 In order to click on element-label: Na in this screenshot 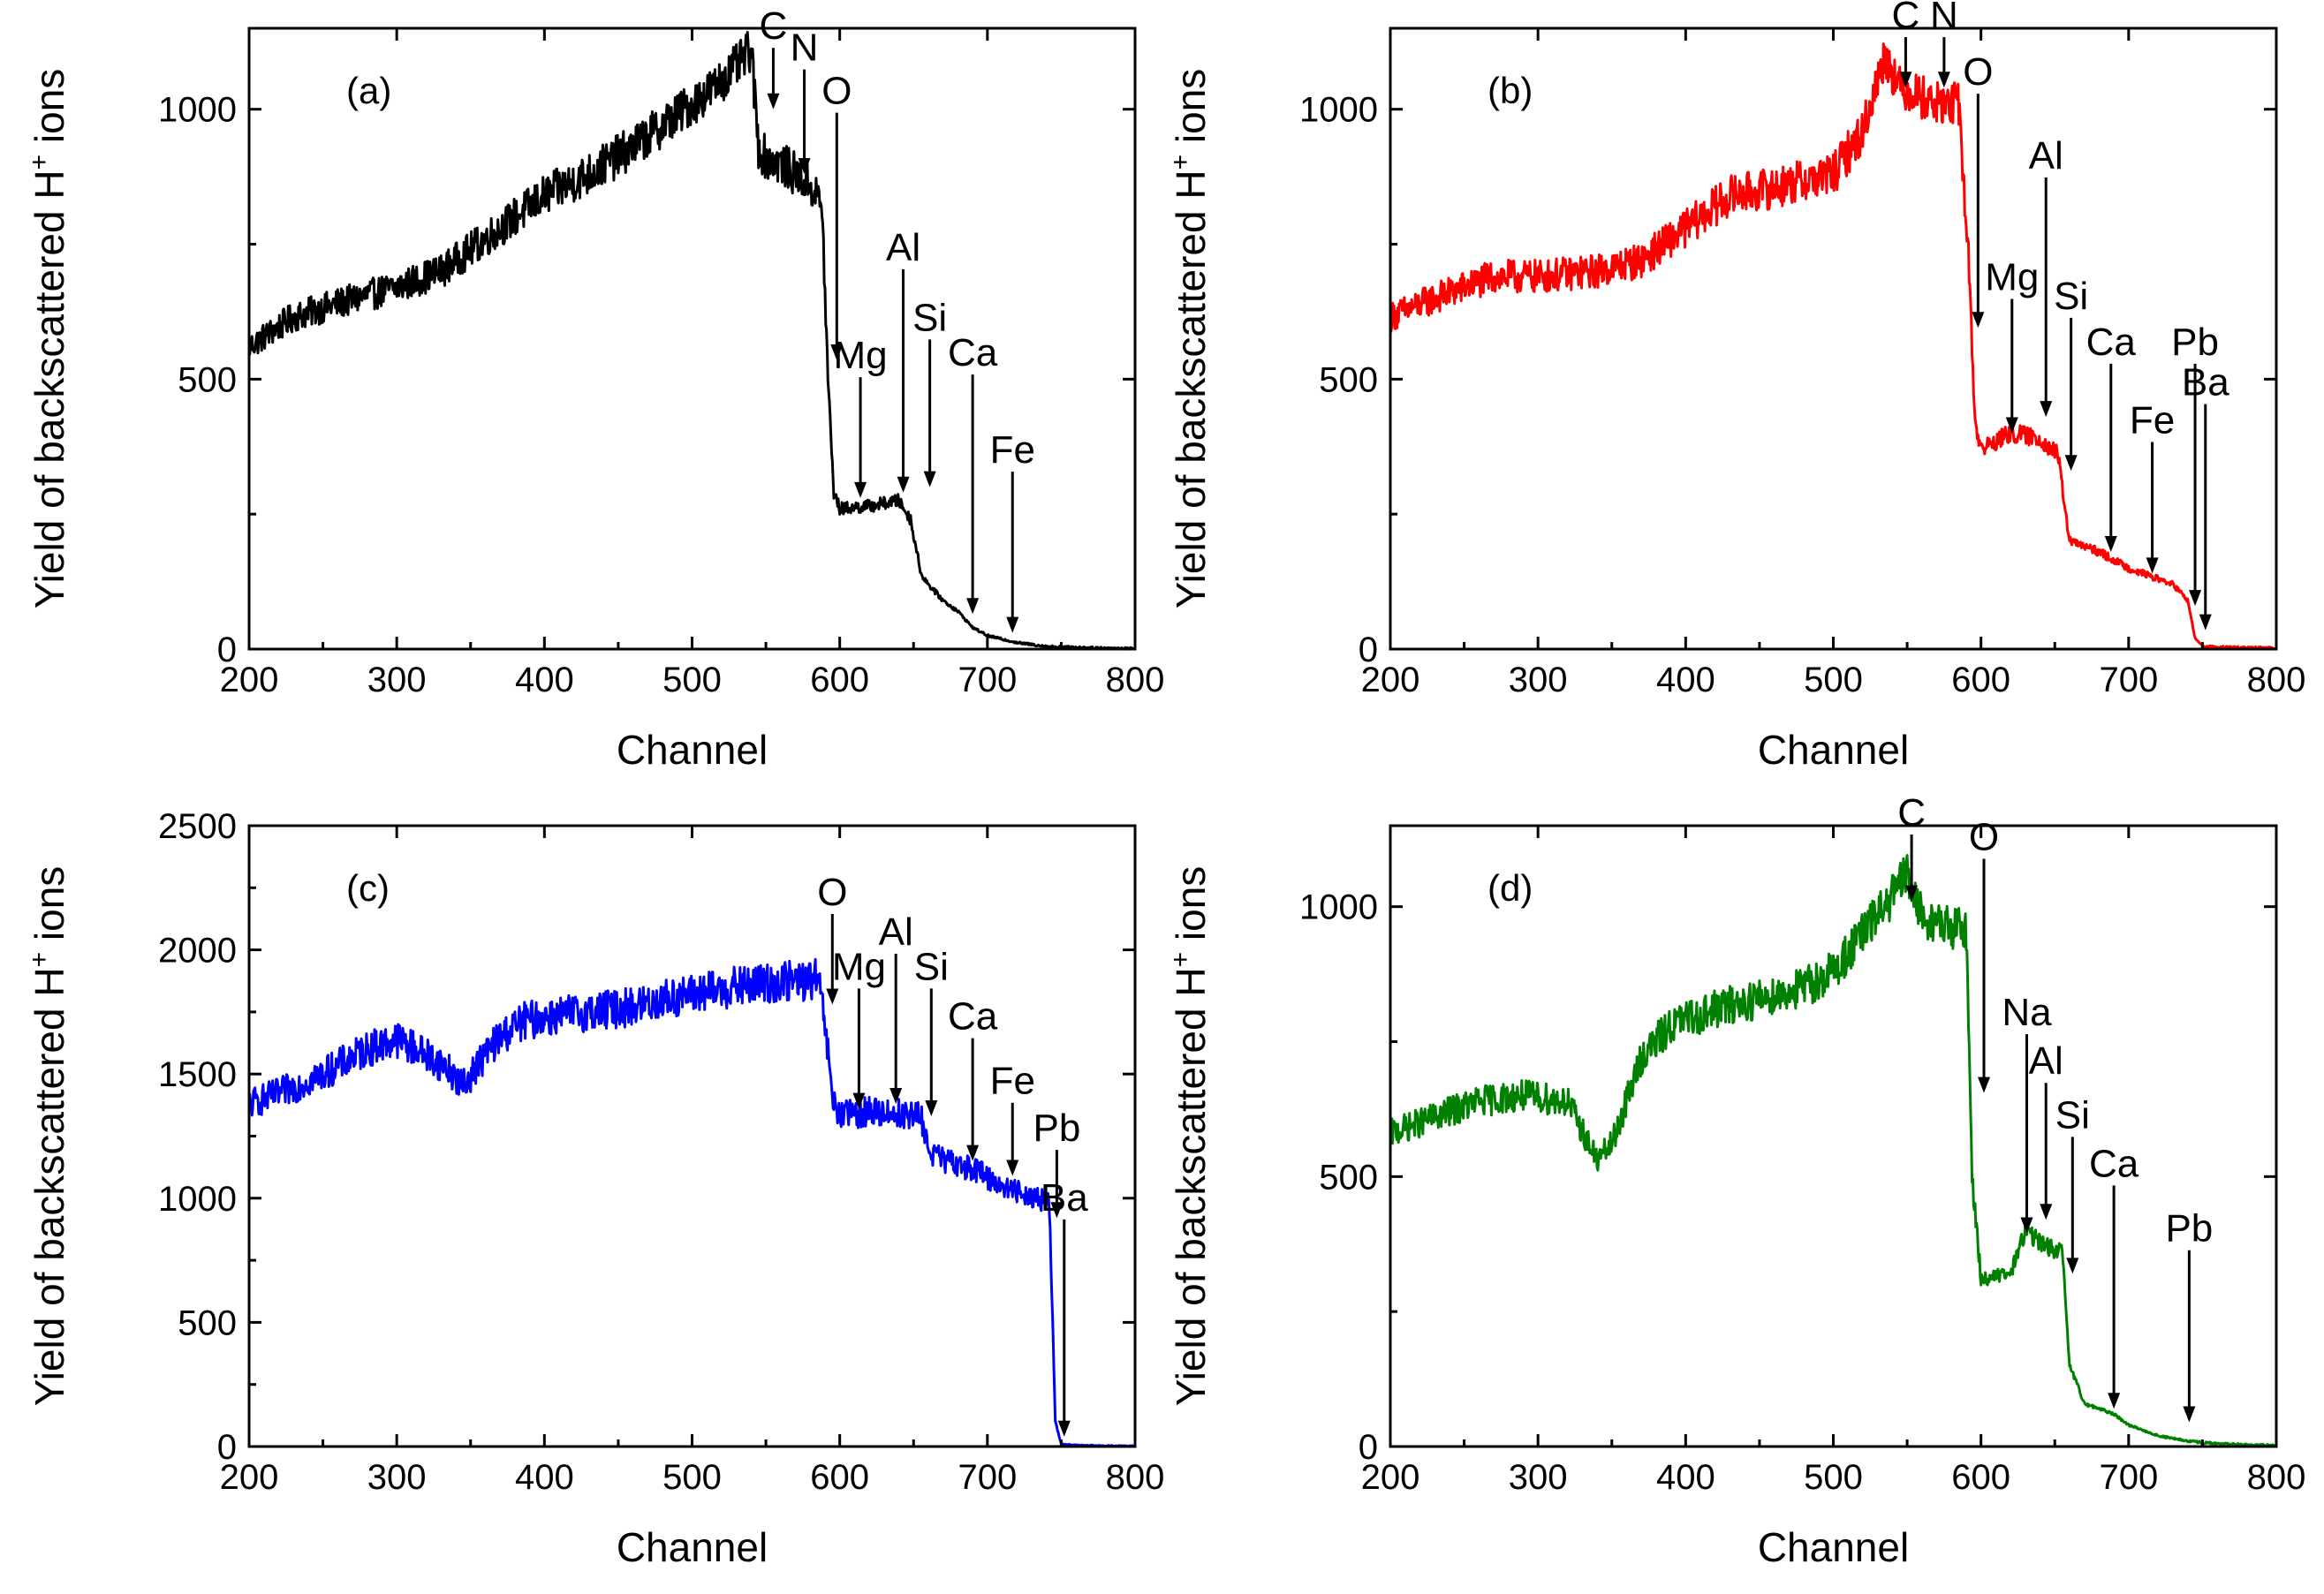, I will do `click(2027, 1012)`.